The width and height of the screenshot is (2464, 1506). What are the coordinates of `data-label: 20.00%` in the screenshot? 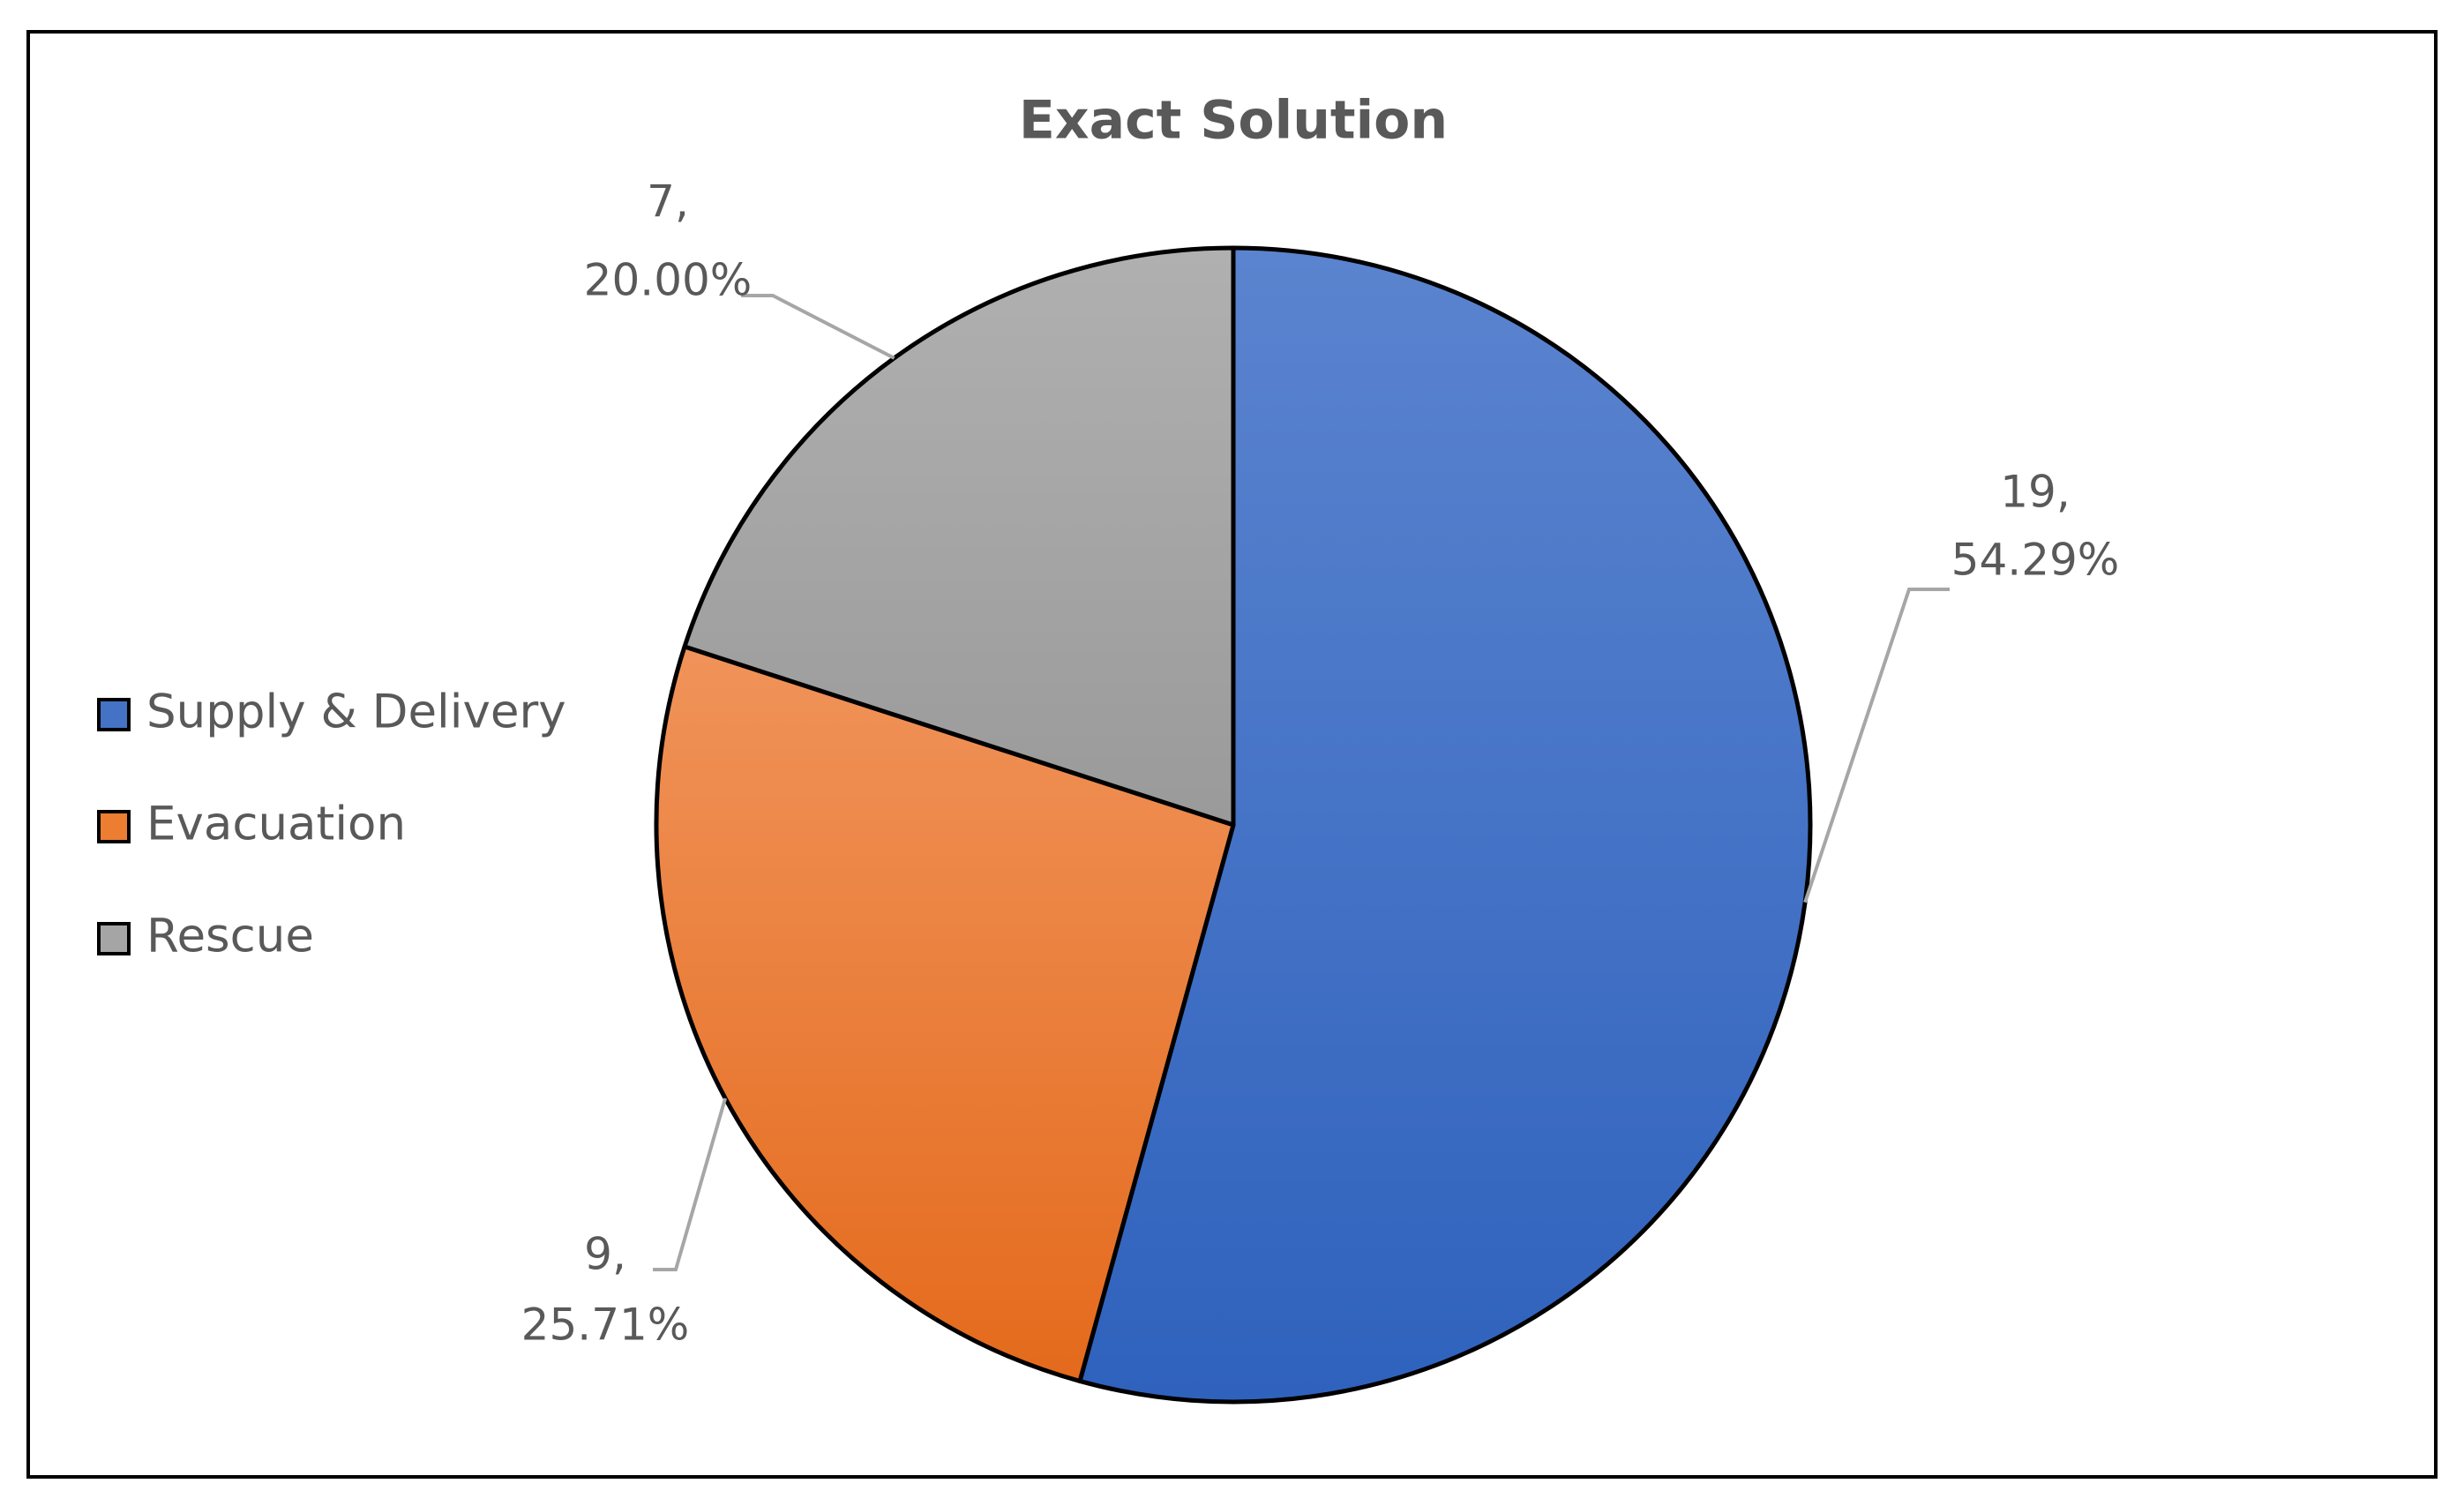 It's located at (668, 280).